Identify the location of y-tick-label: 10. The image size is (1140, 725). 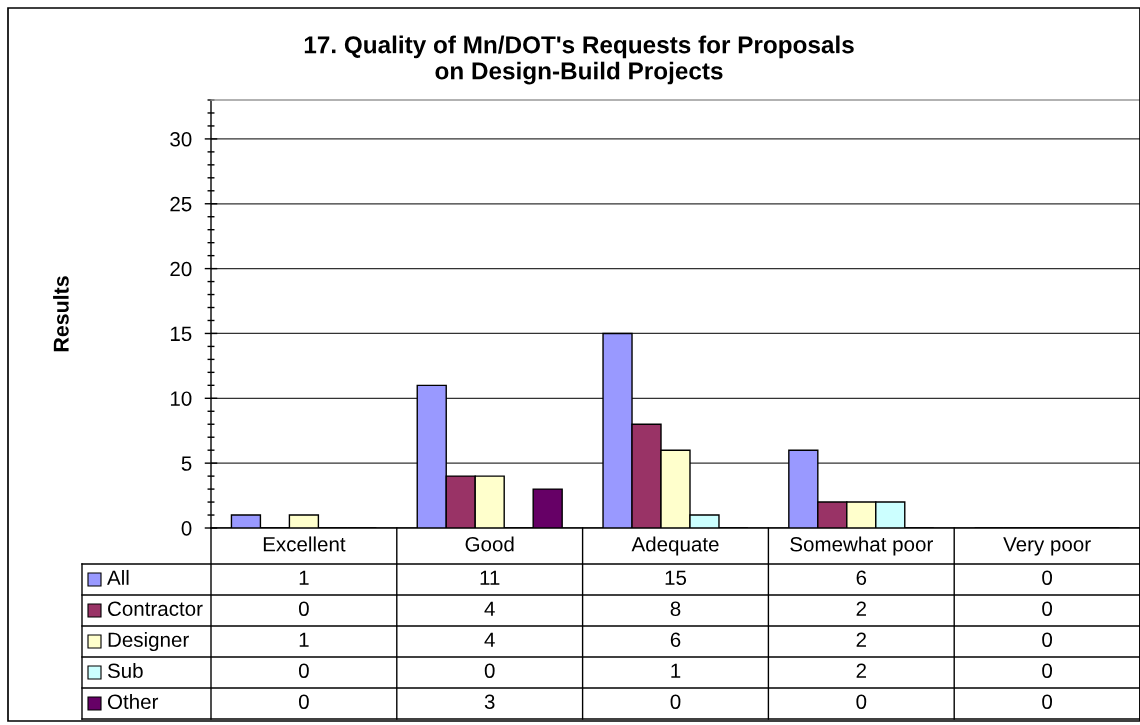
(181, 398).